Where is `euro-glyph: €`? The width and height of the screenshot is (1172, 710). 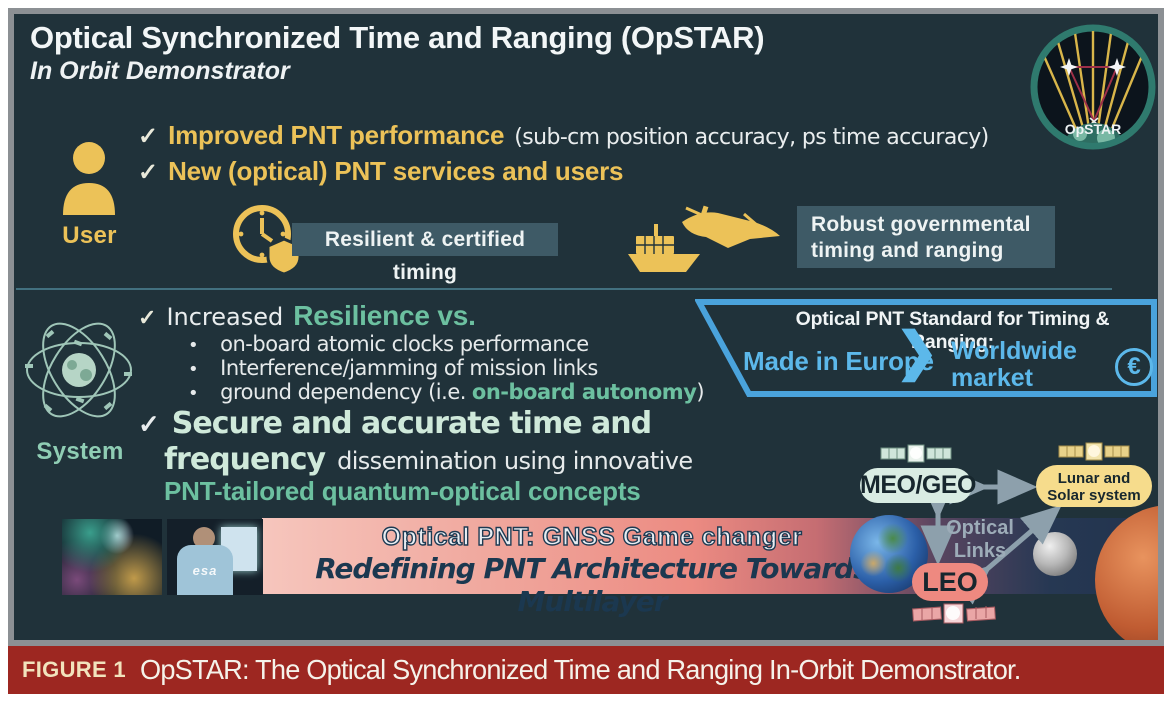
euro-glyph: € is located at coordinates (1134, 366).